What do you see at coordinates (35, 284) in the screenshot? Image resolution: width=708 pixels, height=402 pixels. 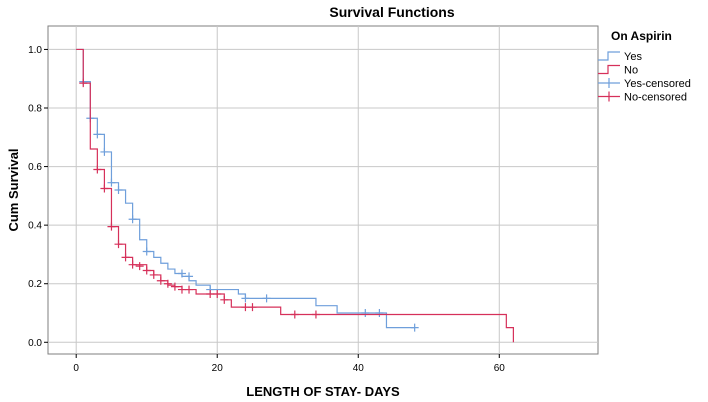 I see `y-tick-label: 0.2` at bounding box center [35, 284].